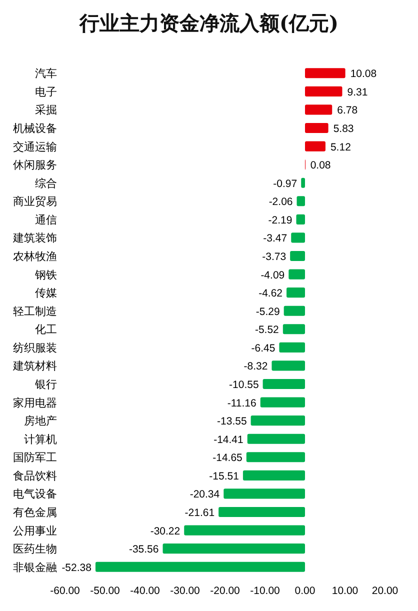  What do you see at coordinates (225, 591) in the screenshot?
I see `x-tick-label: -20.00` at bounding box center [225, 591].